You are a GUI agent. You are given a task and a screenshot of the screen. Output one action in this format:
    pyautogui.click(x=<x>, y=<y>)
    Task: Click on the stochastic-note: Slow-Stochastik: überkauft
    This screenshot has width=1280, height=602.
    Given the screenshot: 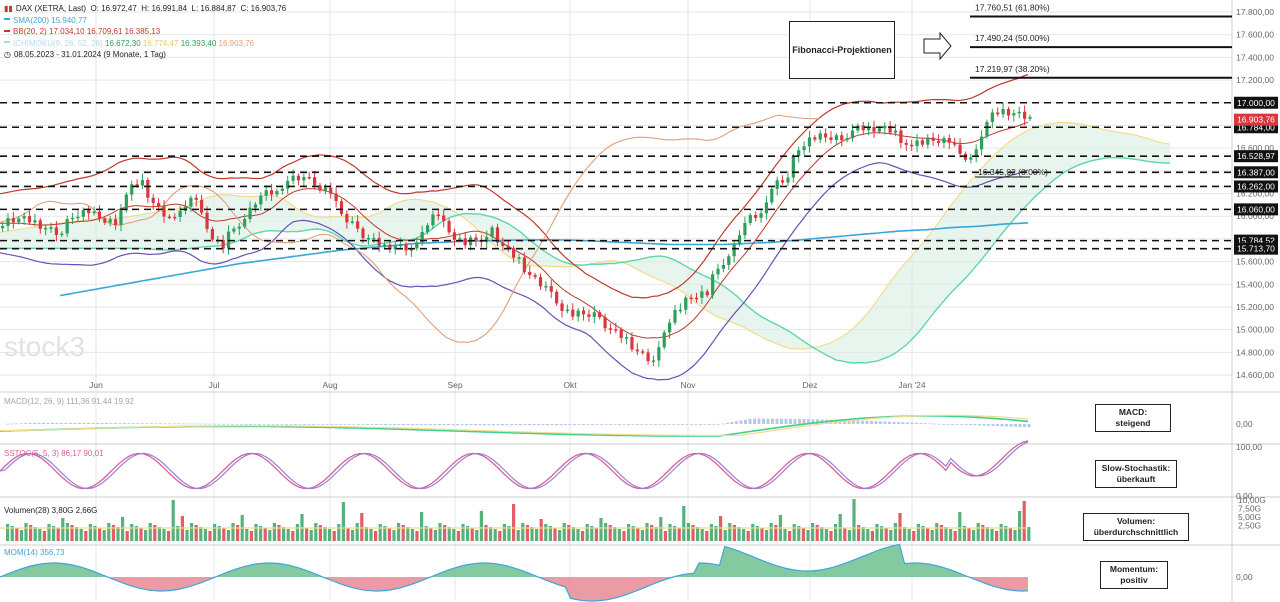 What is the action you would take?
    pyautogui.click(x=1136, y=474)
    